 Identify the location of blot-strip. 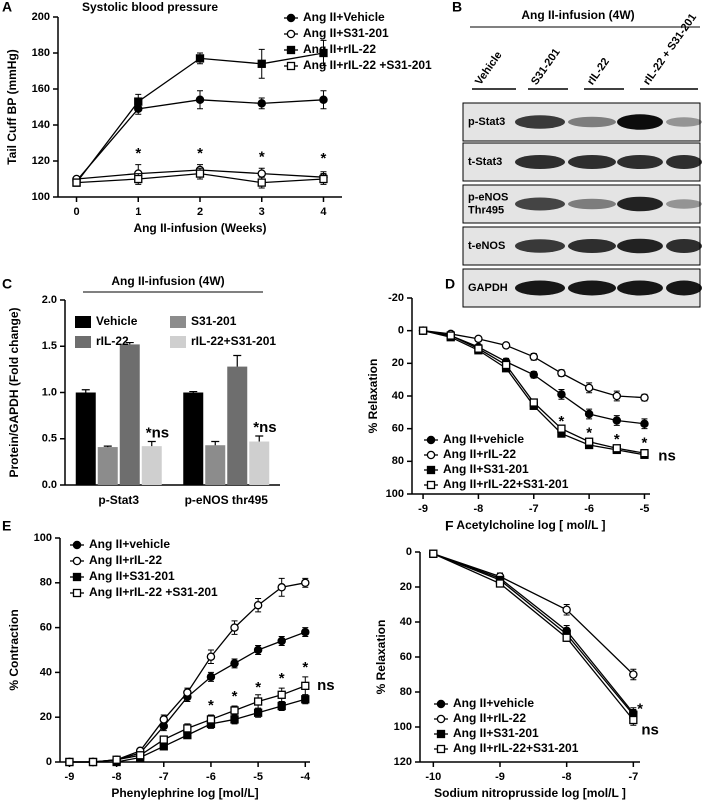
(581, 122).